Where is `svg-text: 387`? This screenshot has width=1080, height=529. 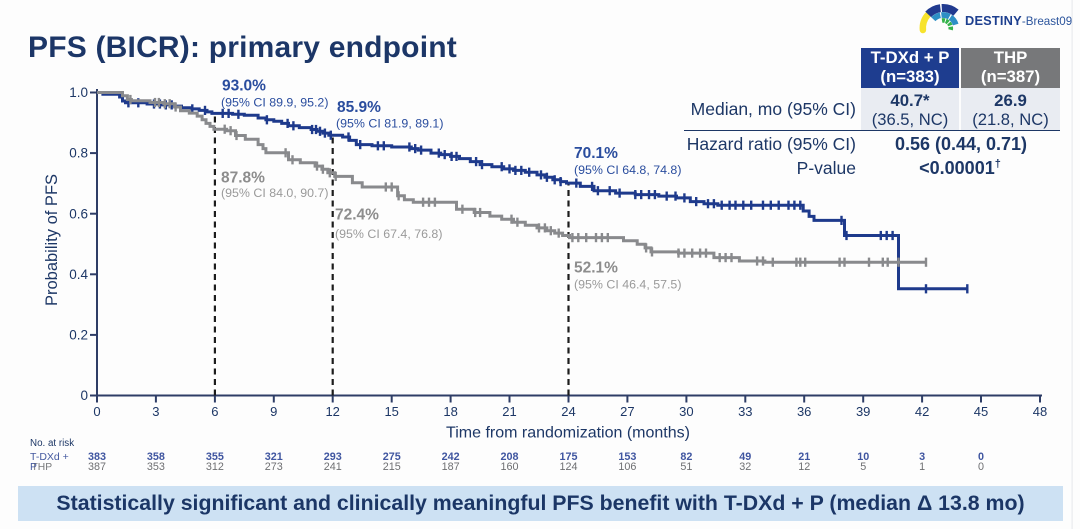 svg-text: 387 is located at coordinates (97, 467).